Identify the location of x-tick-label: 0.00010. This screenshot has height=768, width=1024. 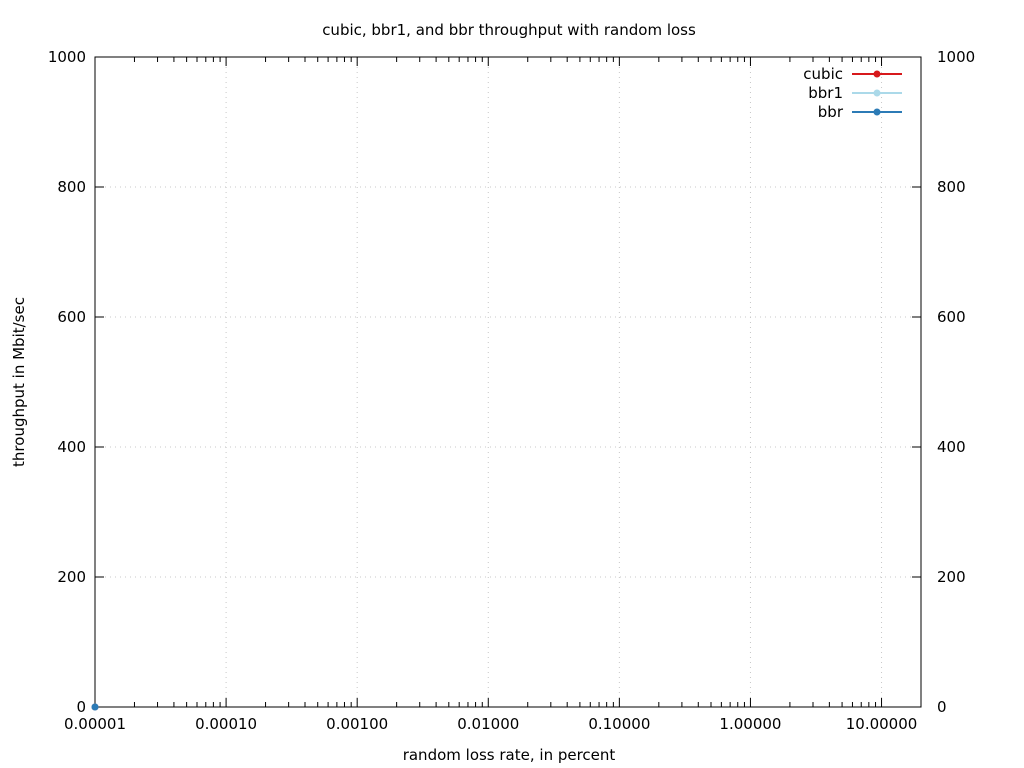
(226, 724).